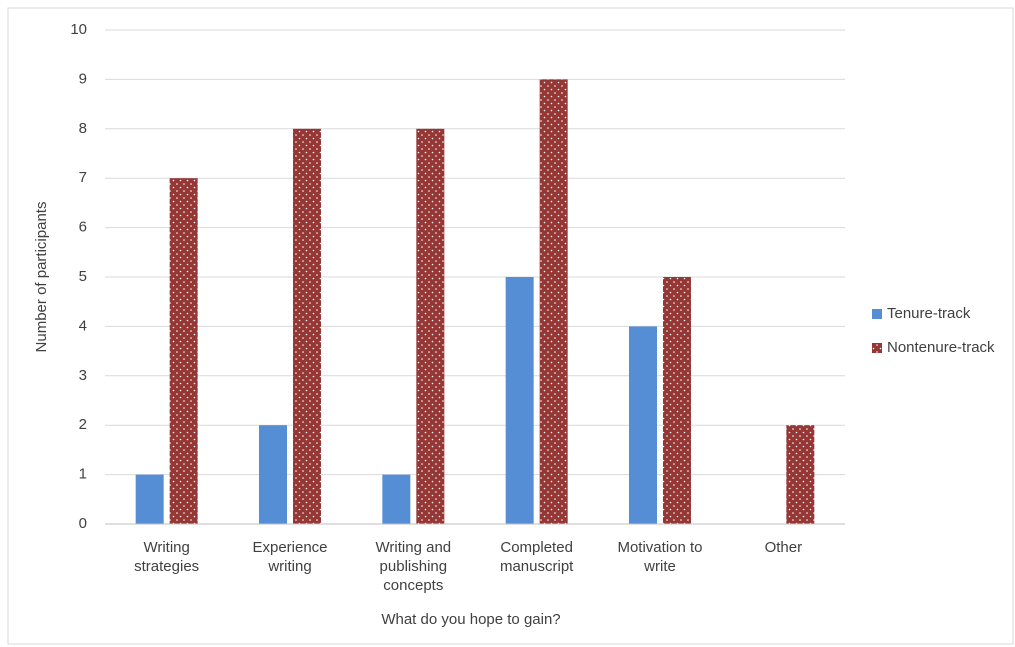 The width and height of the screenshot is (1015, 647). Describe the element at coordinates (83, 78) in the screenshot. I see `y-tick-label: 9` at that location.